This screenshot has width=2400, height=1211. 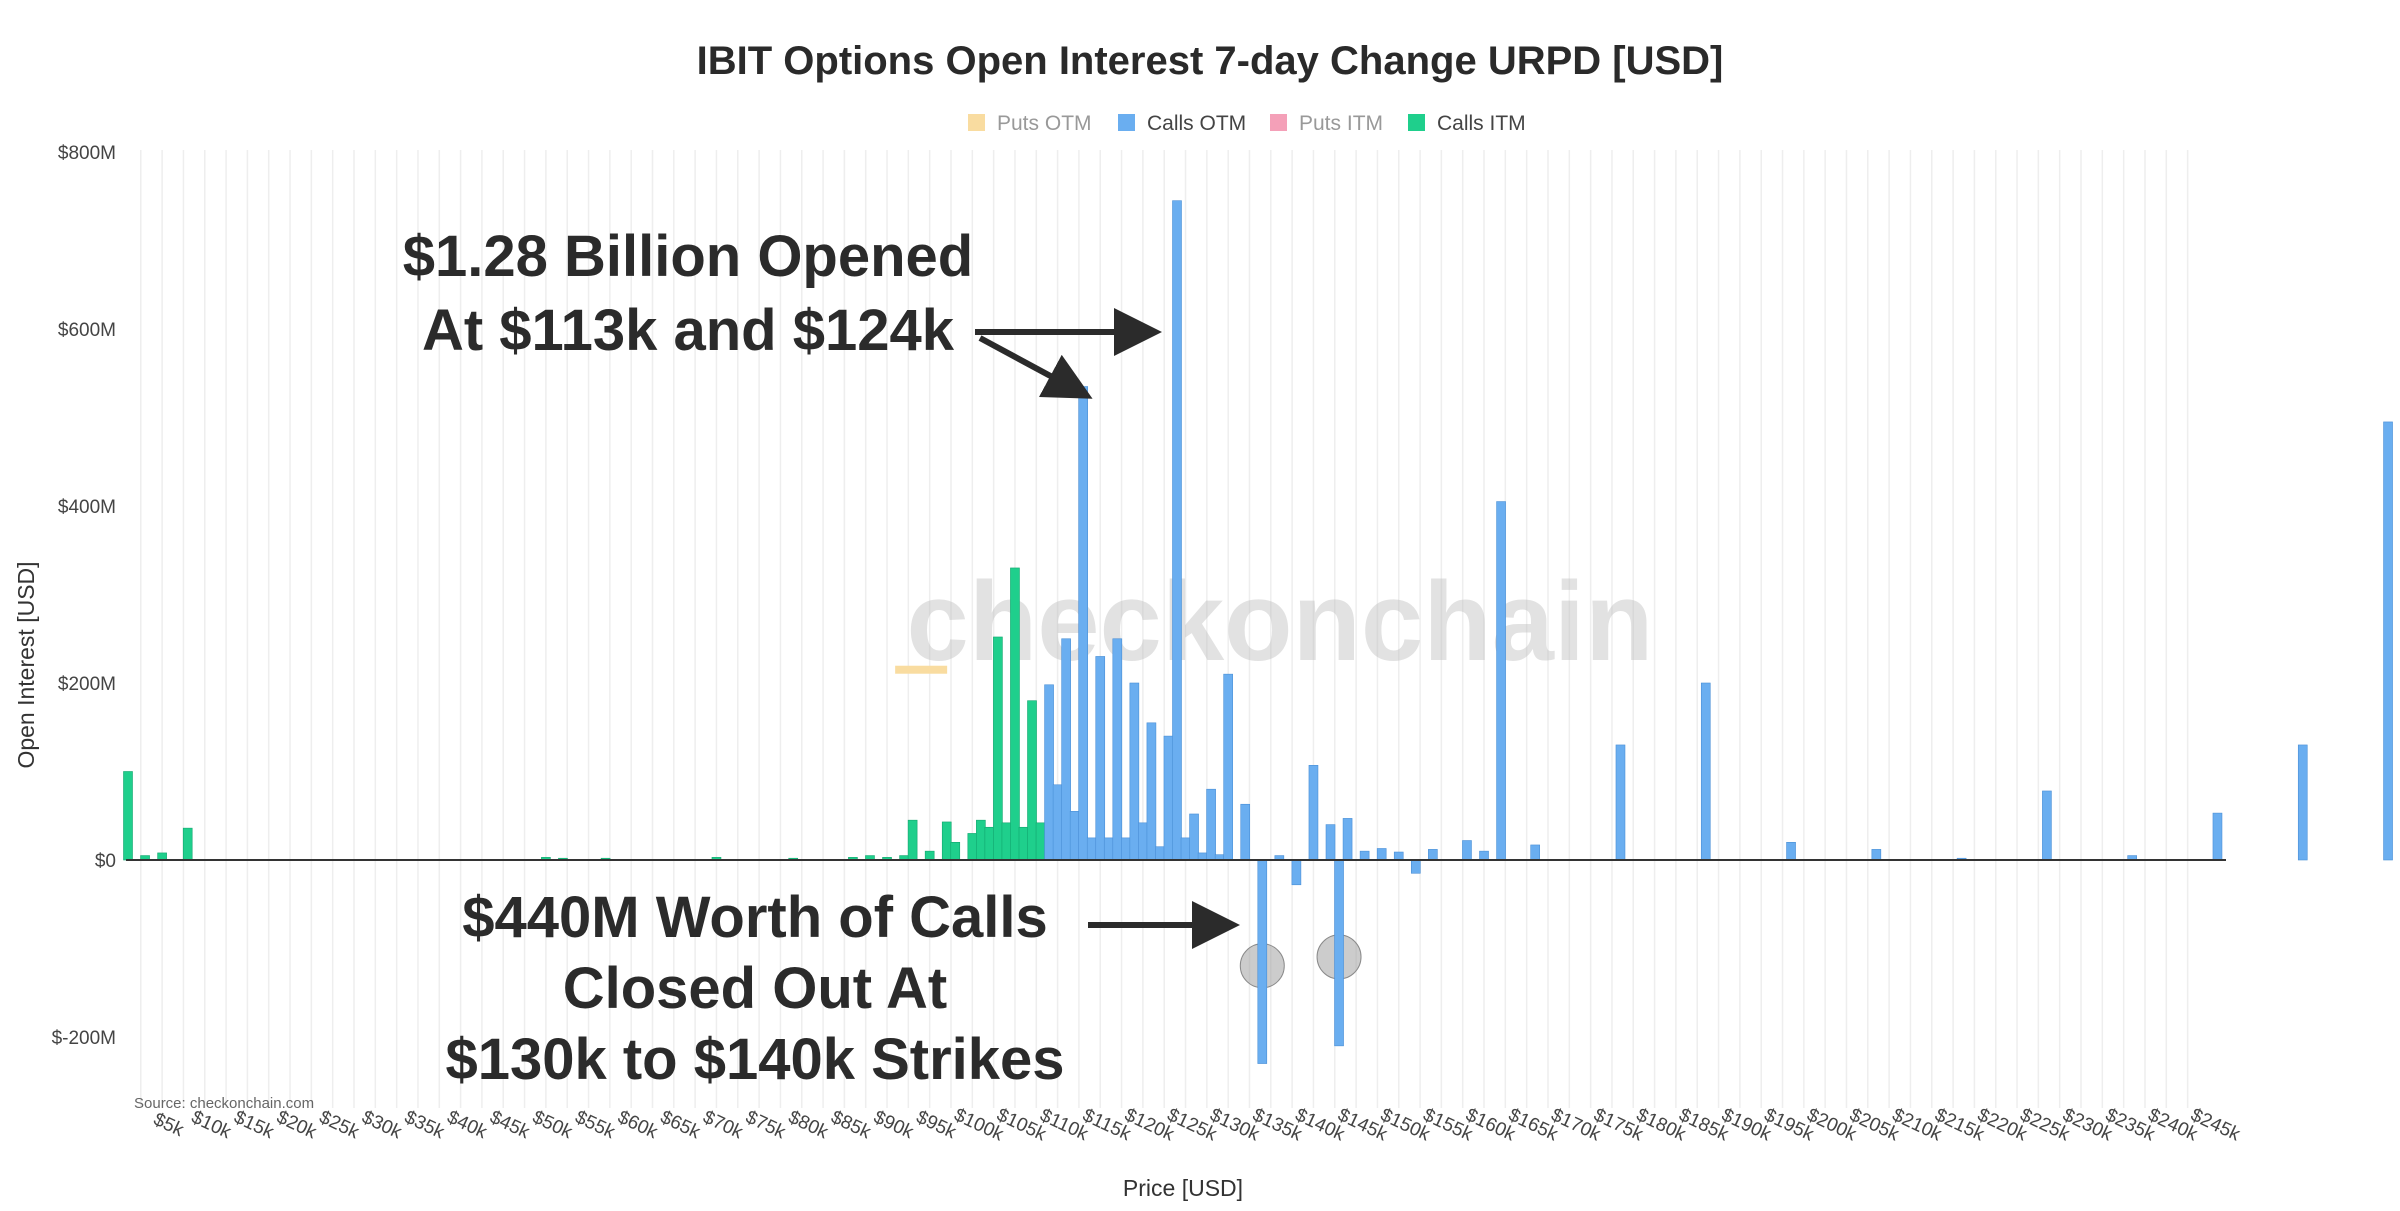 I want to click on source-note: Source: checkonchain.com, so click(x=224, y=1103).